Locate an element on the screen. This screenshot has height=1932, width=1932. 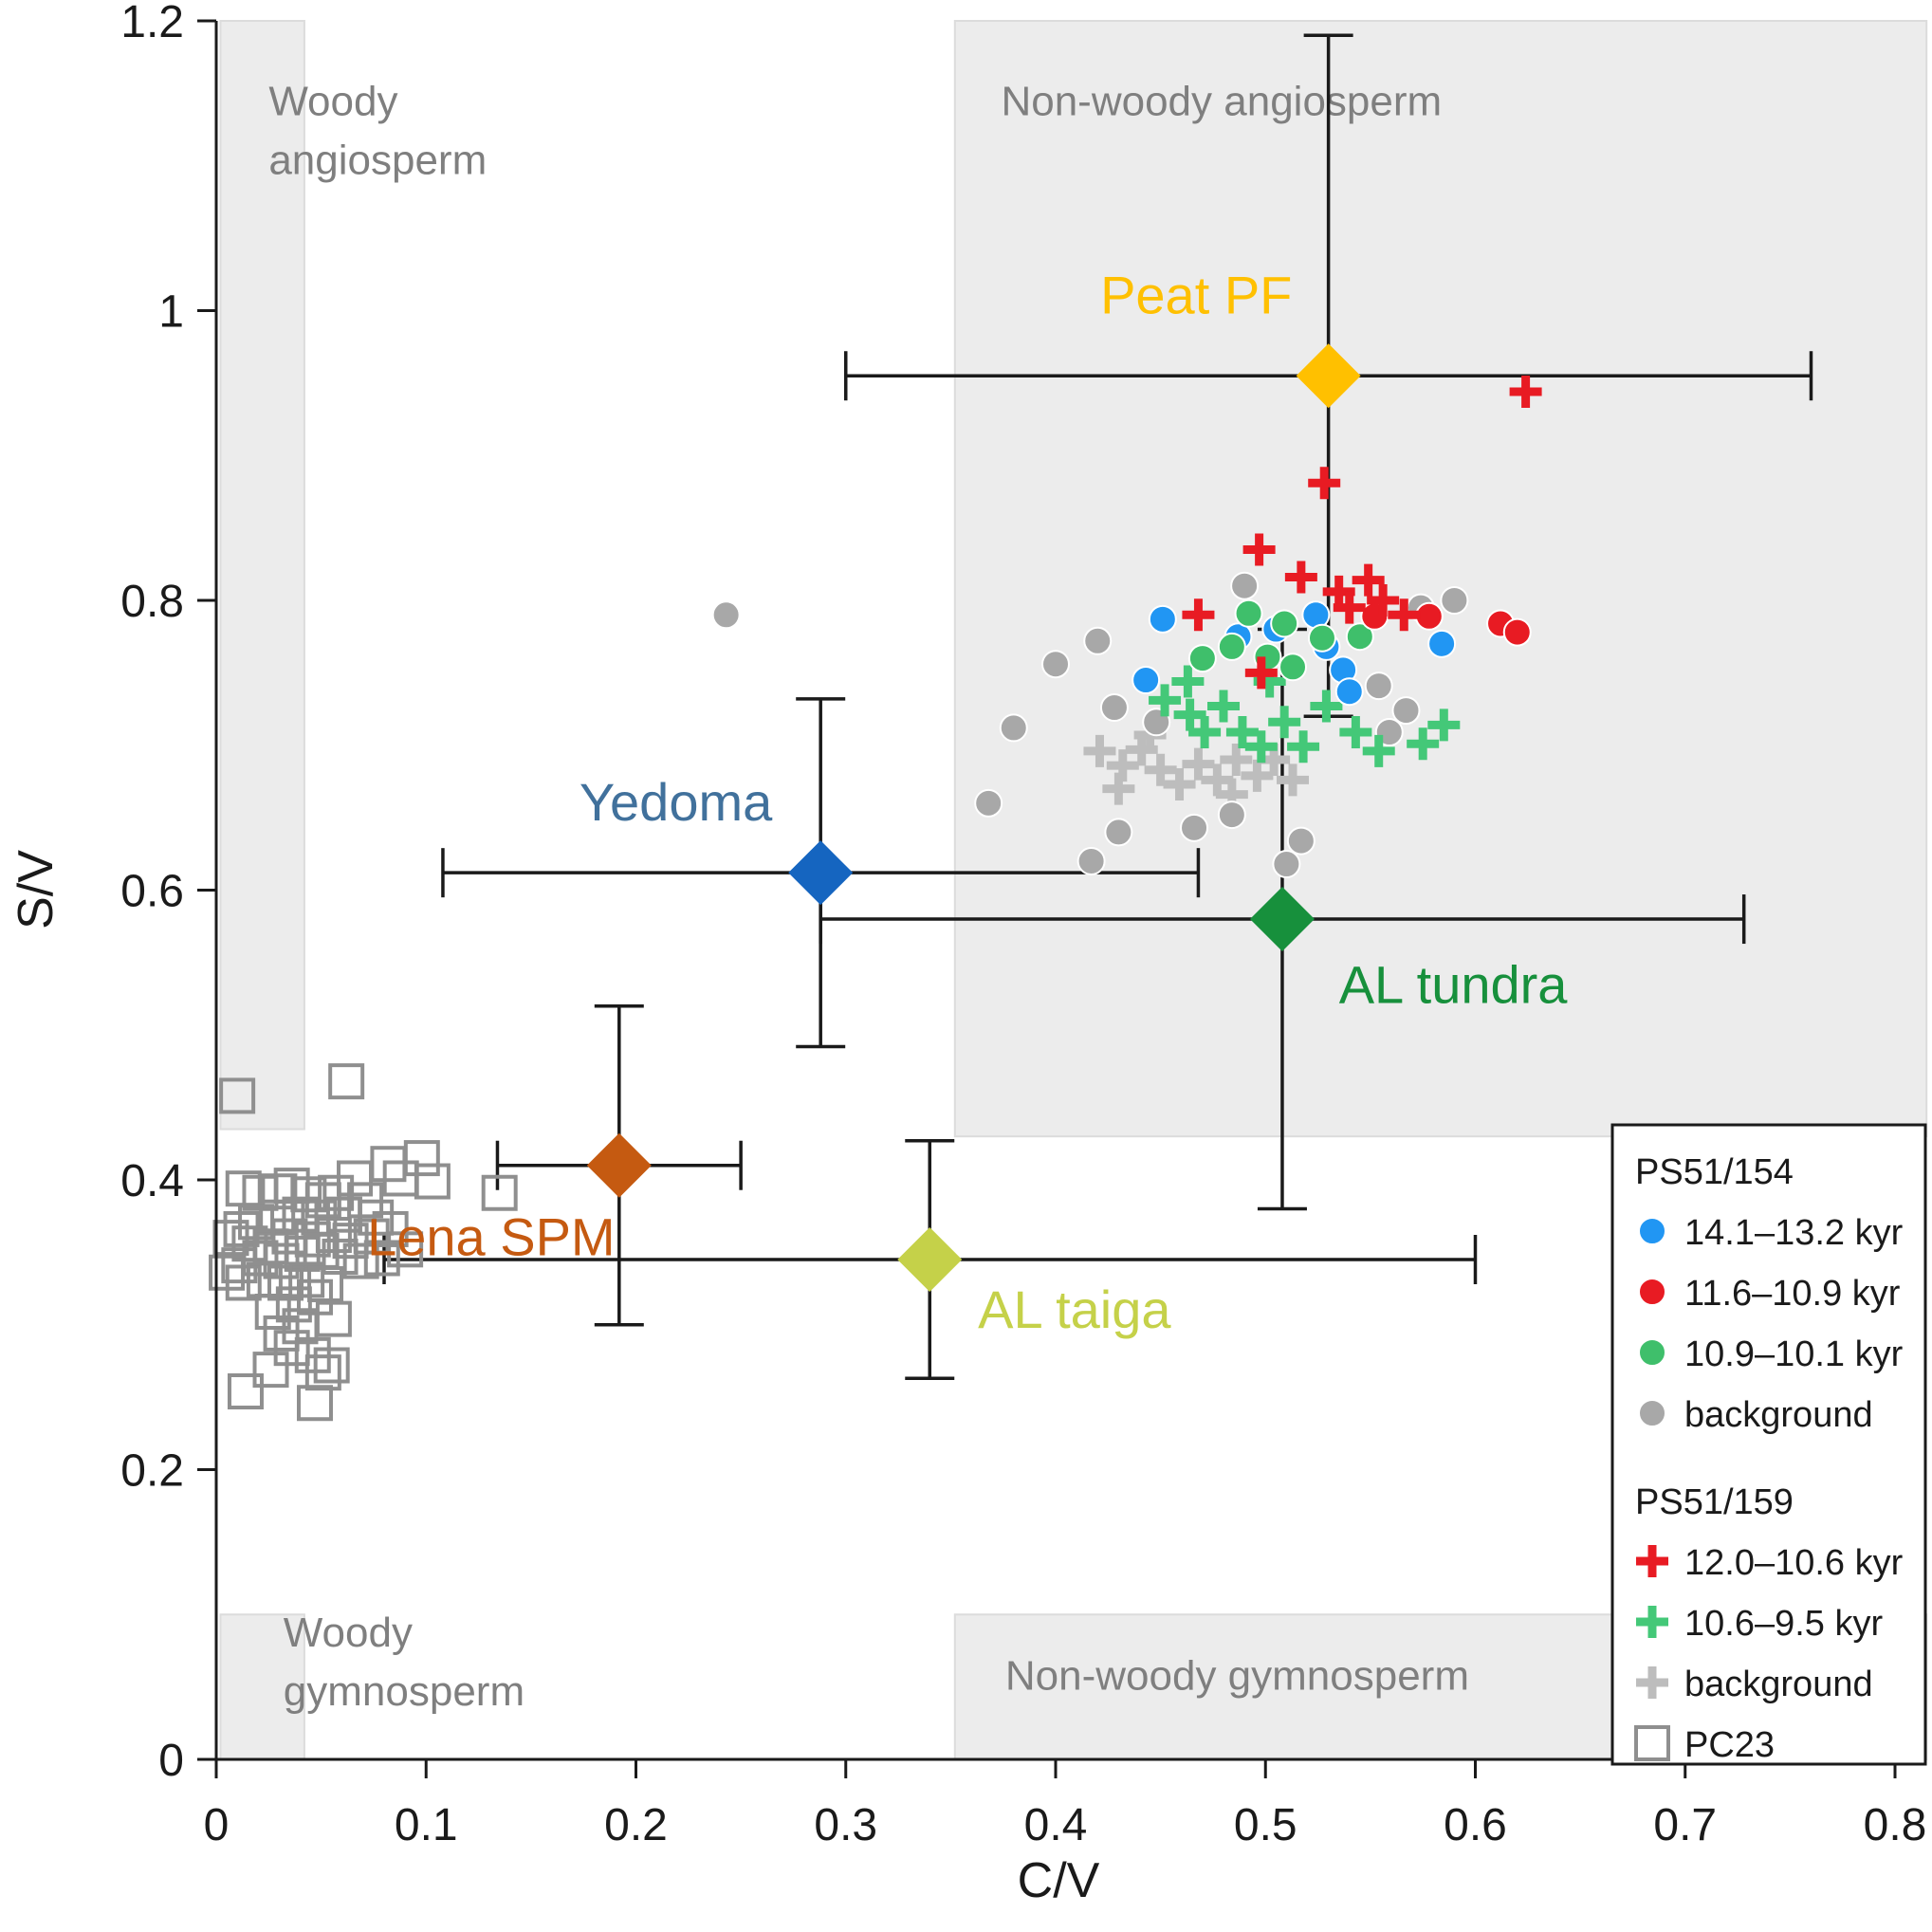
legend-item-label: PC23 is located at coordinates (1729, 1745).